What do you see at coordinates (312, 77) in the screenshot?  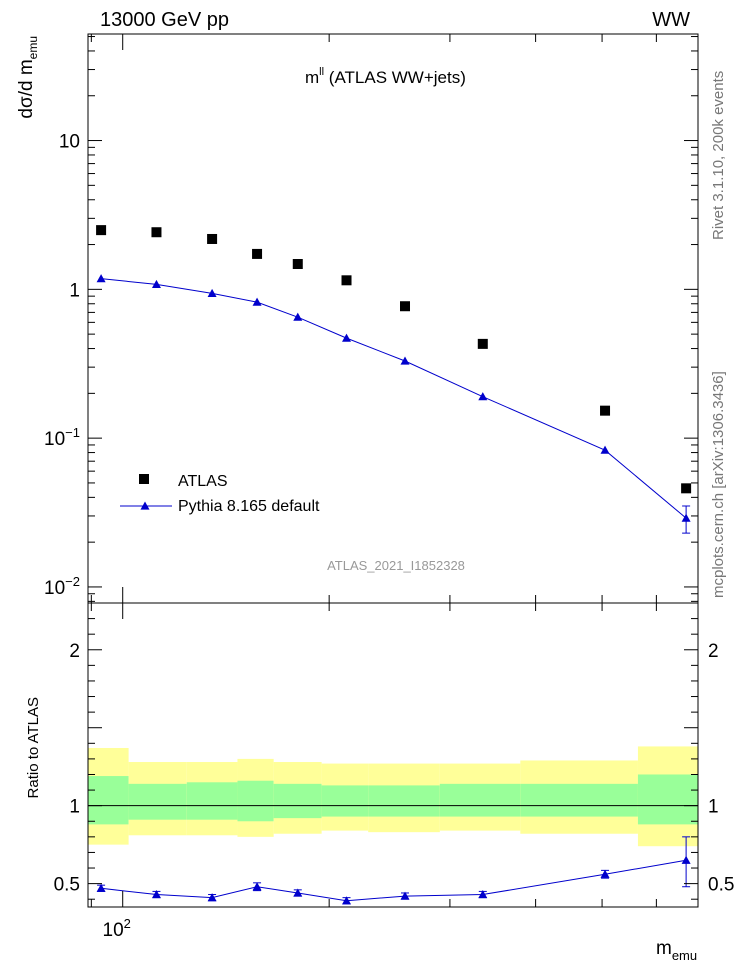 I see `plot-title-main: m` at bounding box center [312, 77].